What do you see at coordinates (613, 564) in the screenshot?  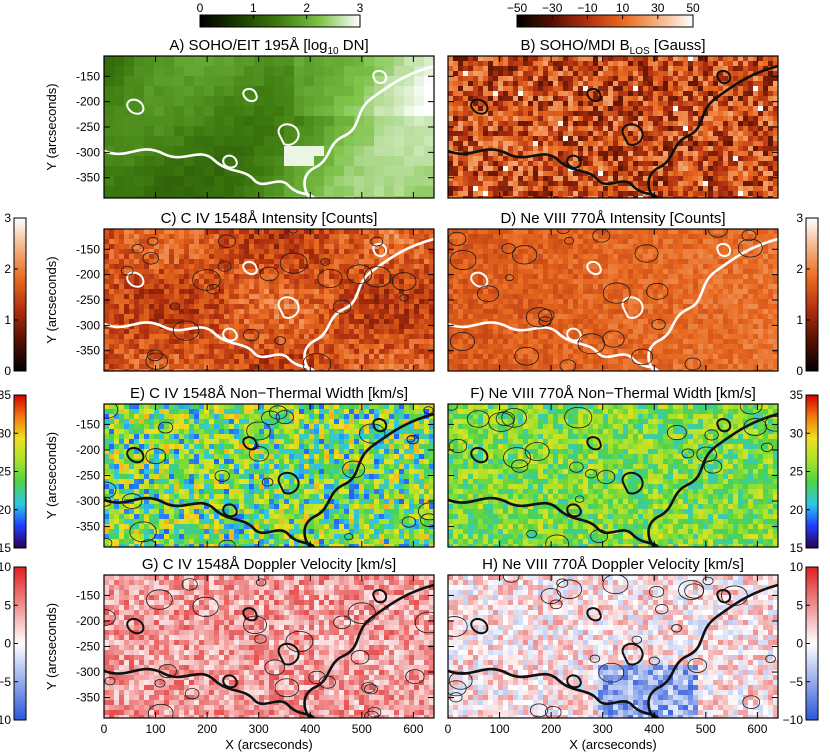 I see `panel-h-title: H) Ne VIII 770Å Doppler Velocity [km/s]` at bounding box center [613, 564].